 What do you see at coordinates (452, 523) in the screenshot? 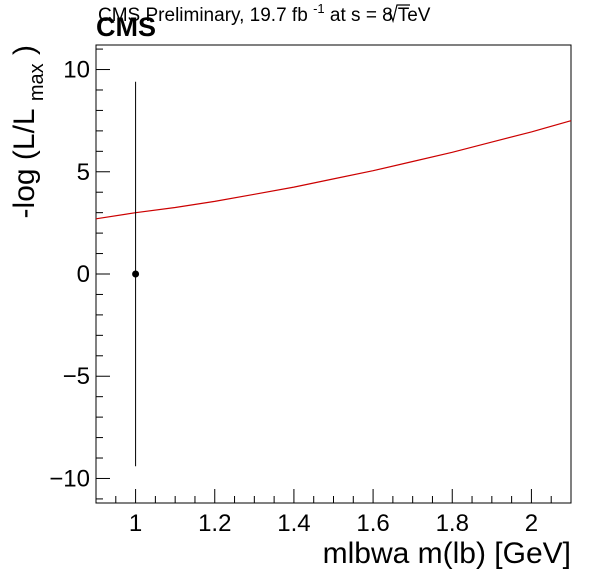
I see `x-tick-label: 1.8` at bounding box center [452, 523].